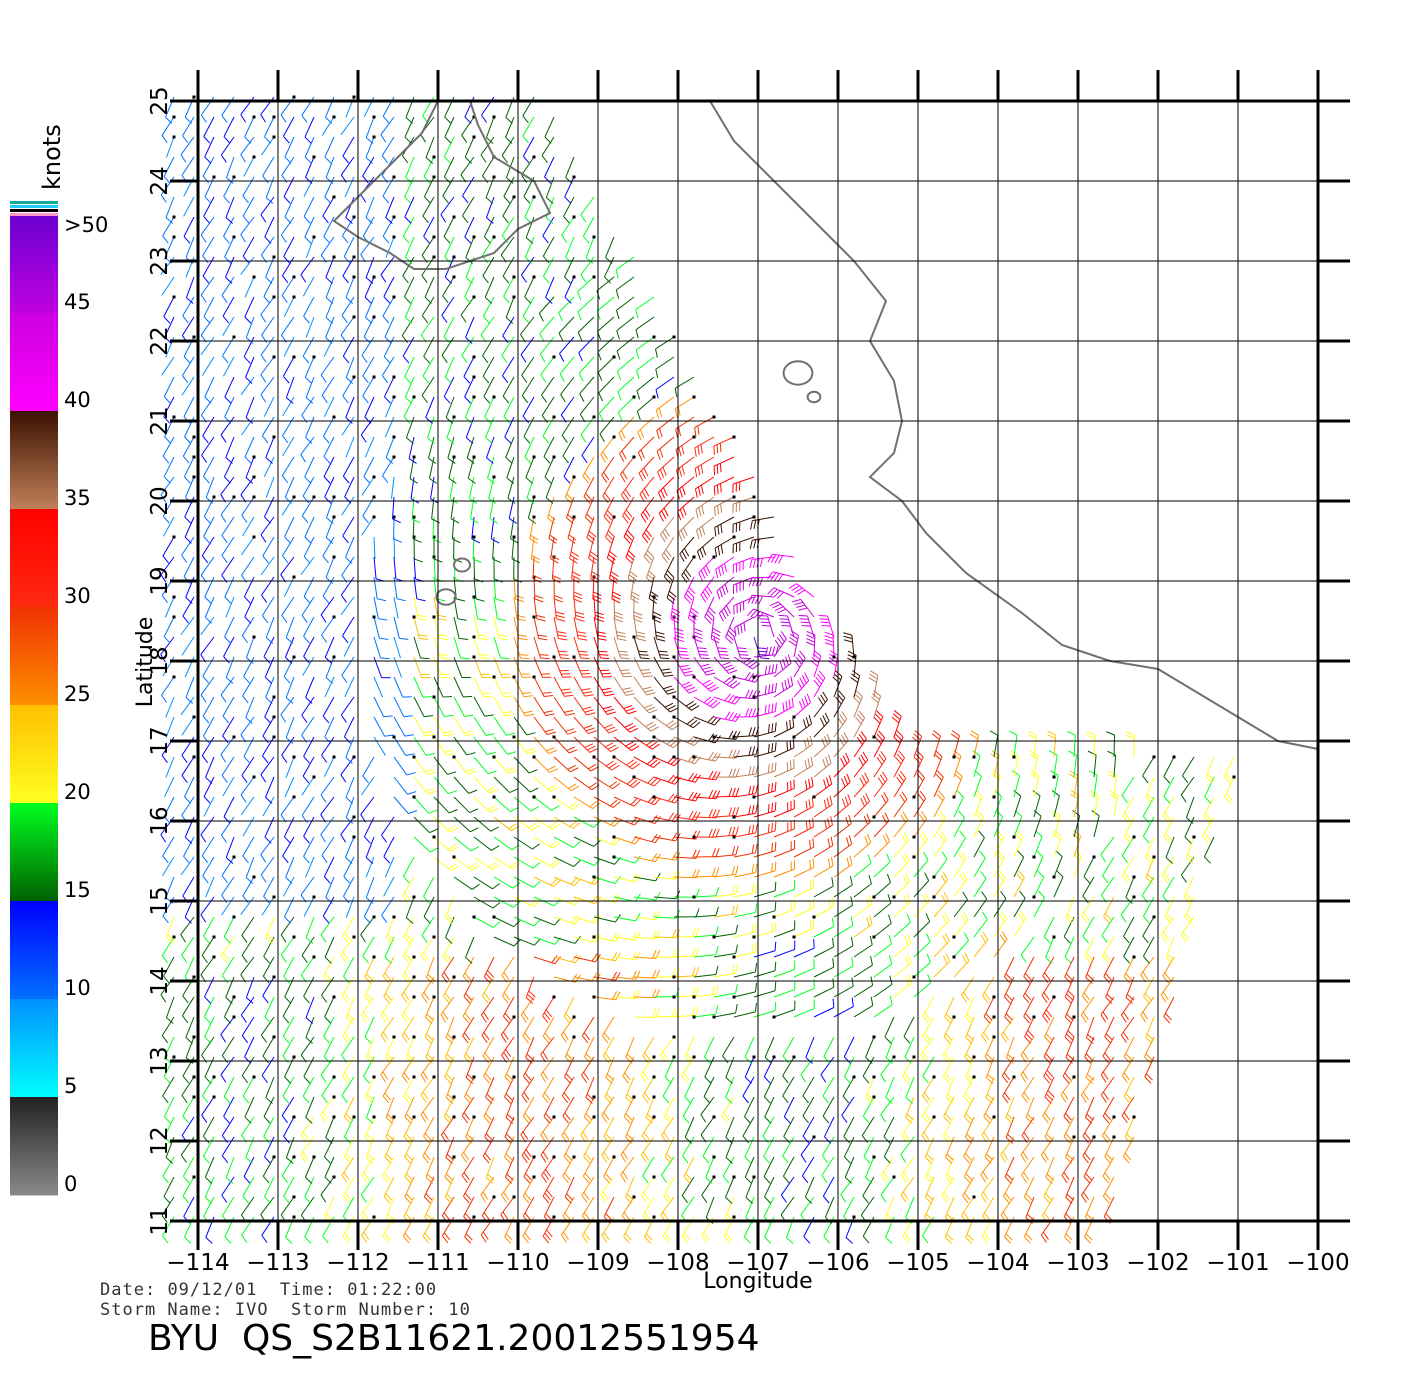  What do you see at coordinates (34, 460) in the screenshot?
I see `legend-band` at bounding box center [34, 460].